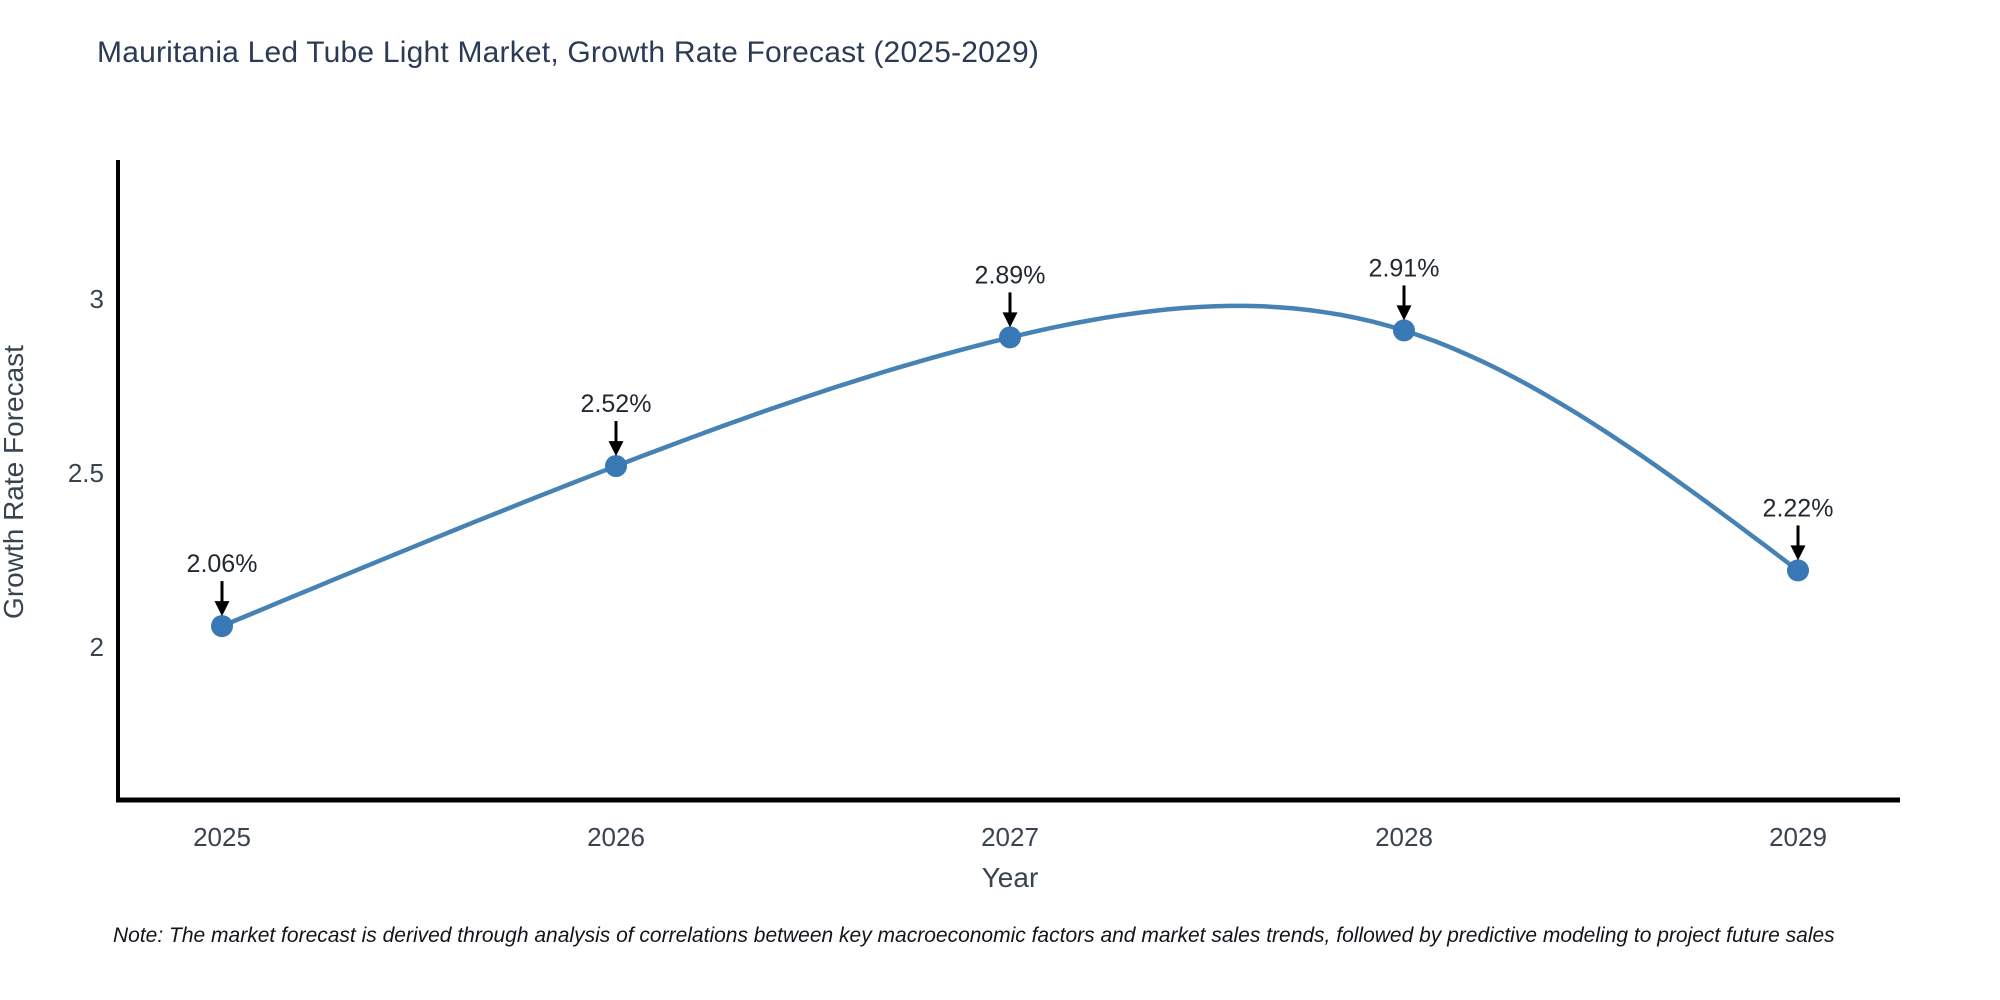  What do you see at coordinates (1798, 837) in the screenshot?
I see `x-tick-label: 2029` at bounding box center [1798, 837].